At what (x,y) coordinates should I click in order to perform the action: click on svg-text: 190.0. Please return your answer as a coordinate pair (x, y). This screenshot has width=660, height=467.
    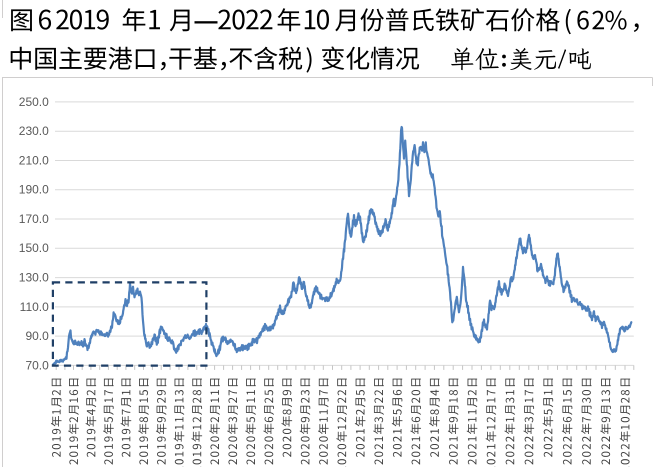
    Looking at the image, I should click on (34, 190).